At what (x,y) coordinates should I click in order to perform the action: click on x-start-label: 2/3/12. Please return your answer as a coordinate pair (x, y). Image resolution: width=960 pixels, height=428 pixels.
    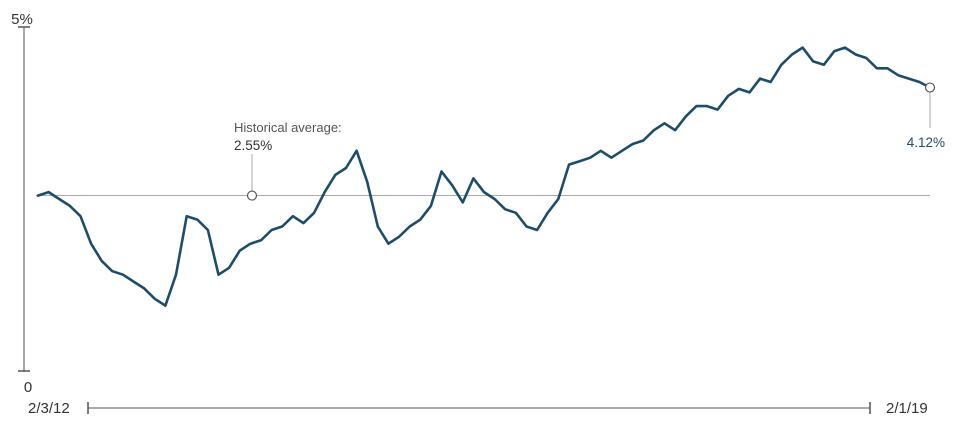
    Looking at the image, I should click on (49, 408).